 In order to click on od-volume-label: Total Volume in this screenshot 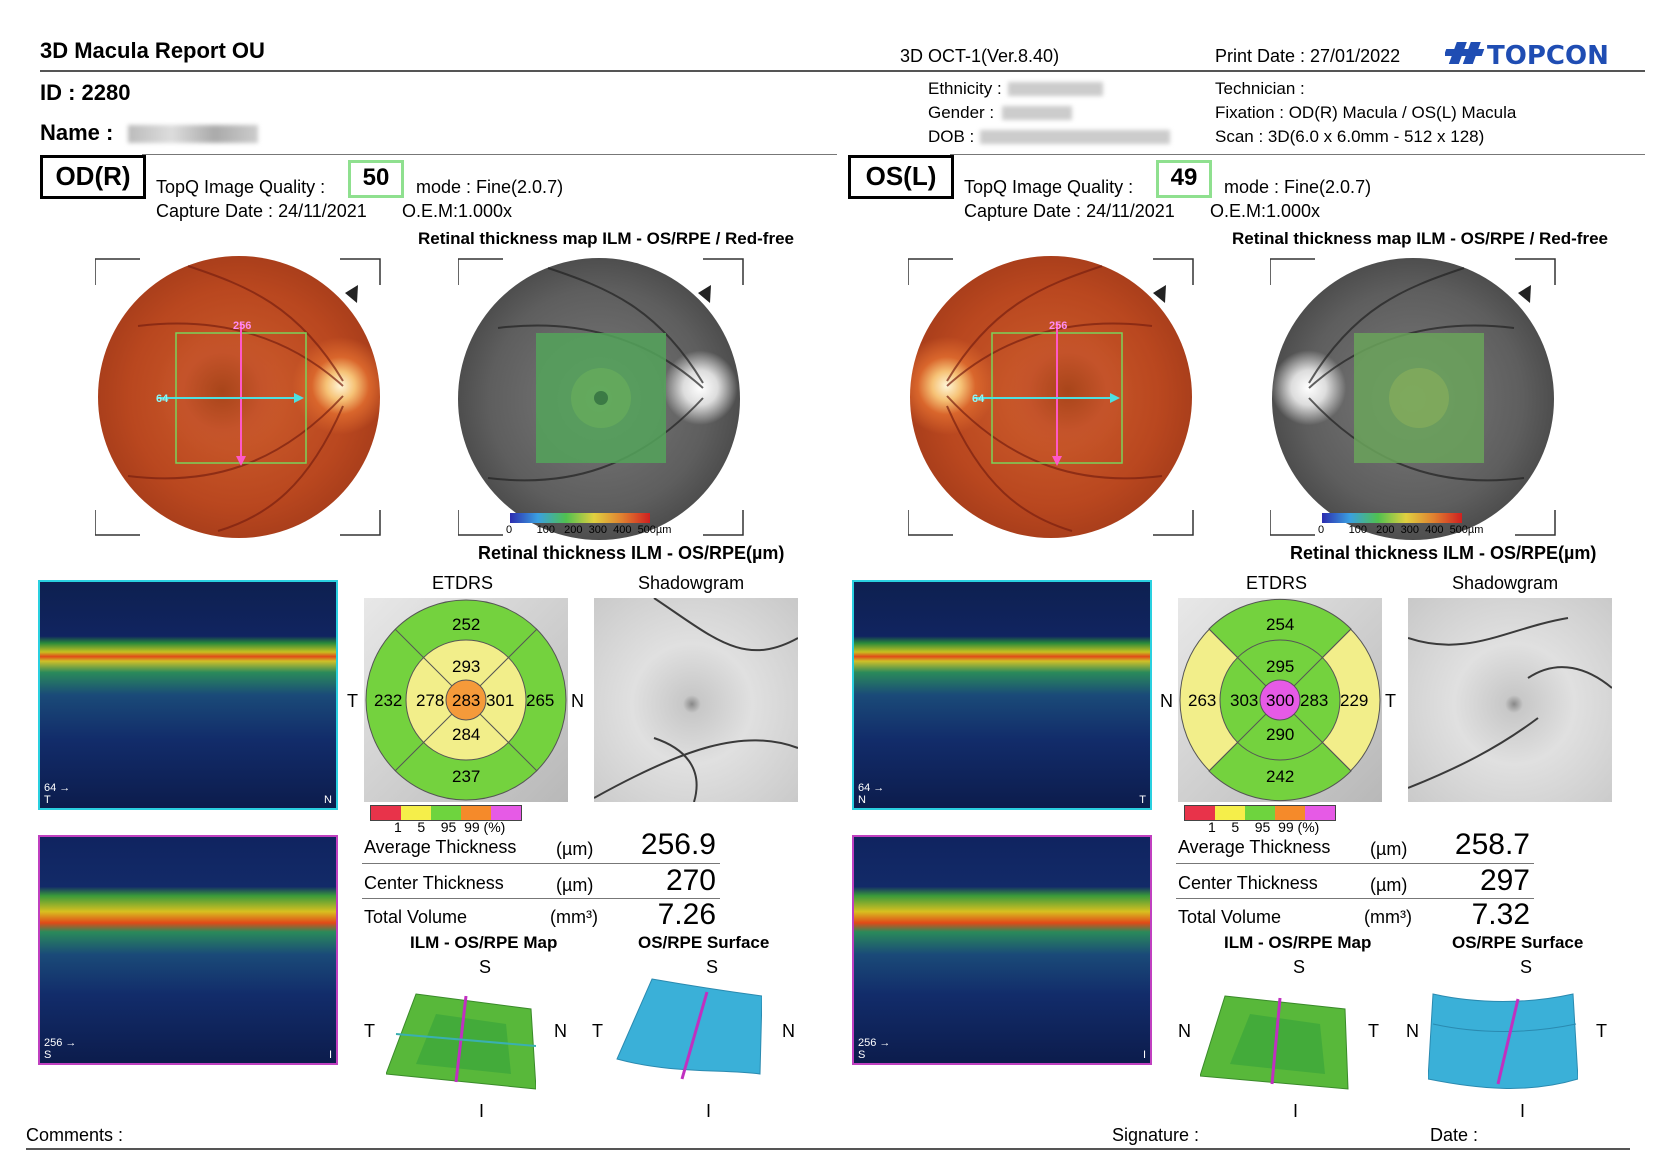, I will do `click(416, 917)`.